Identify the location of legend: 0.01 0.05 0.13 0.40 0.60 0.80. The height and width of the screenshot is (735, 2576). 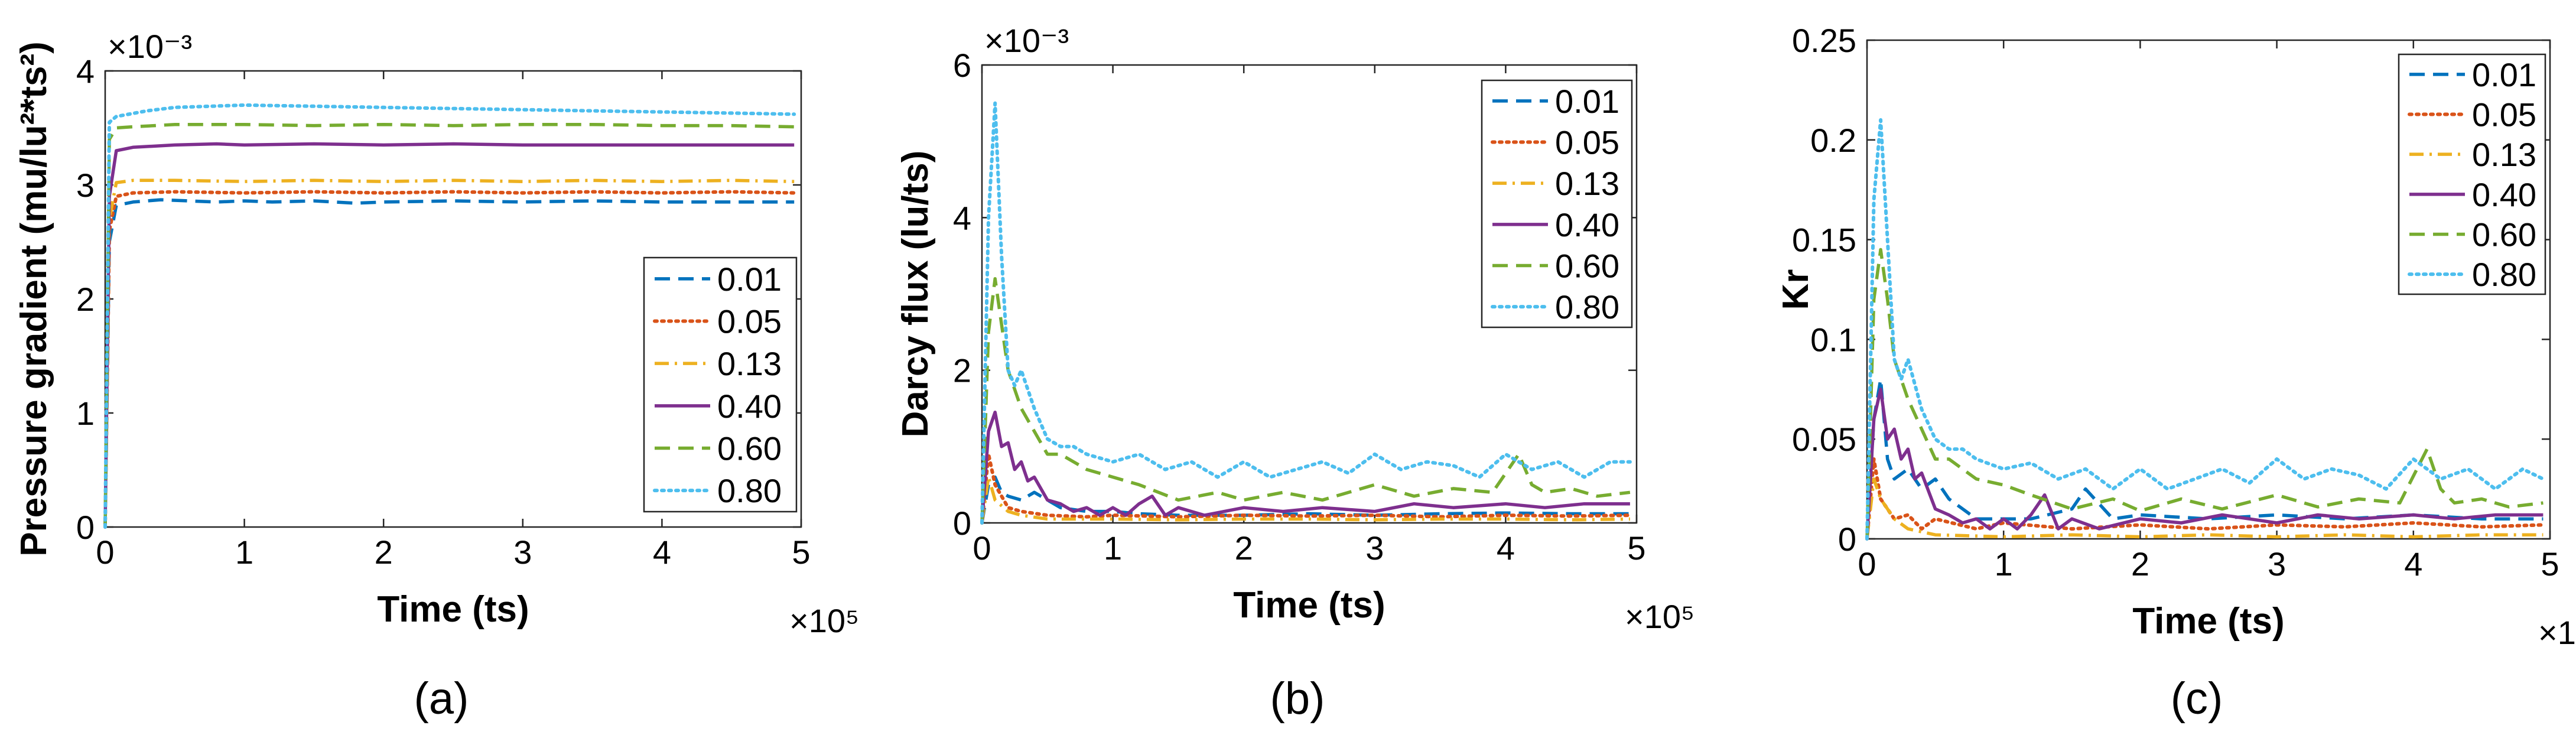
(721, 384).